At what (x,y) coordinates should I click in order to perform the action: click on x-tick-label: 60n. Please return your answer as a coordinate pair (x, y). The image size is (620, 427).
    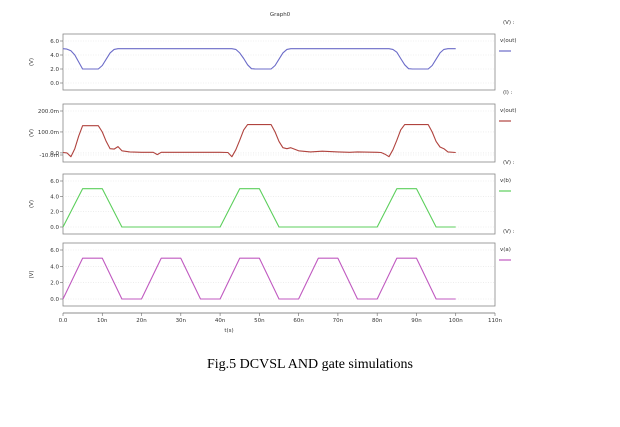
    Looking at the image, I should click on (298, 321).